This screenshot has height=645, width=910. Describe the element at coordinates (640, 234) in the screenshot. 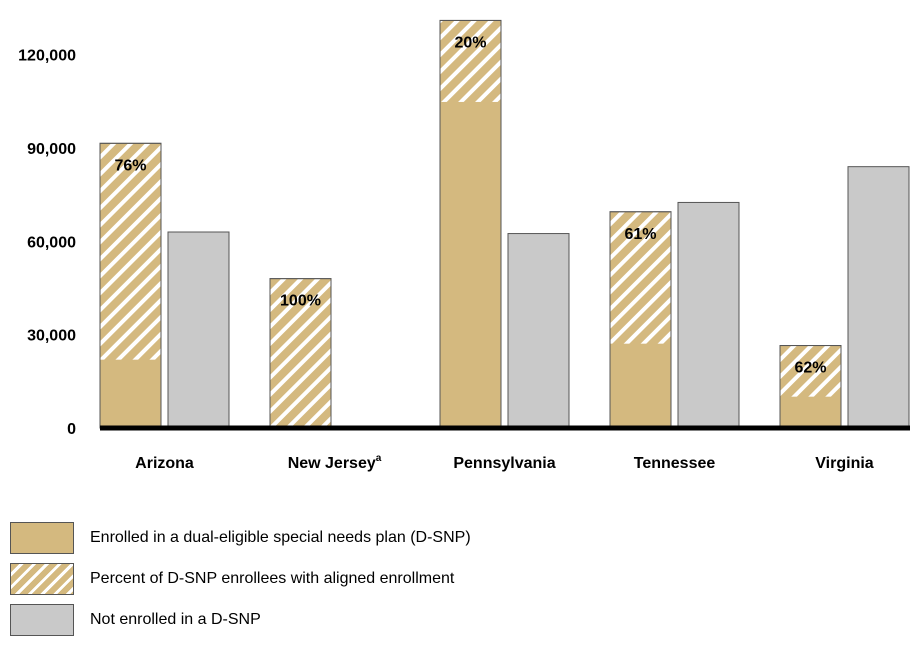

I see `aligned-percent-label: 61%` at that location.